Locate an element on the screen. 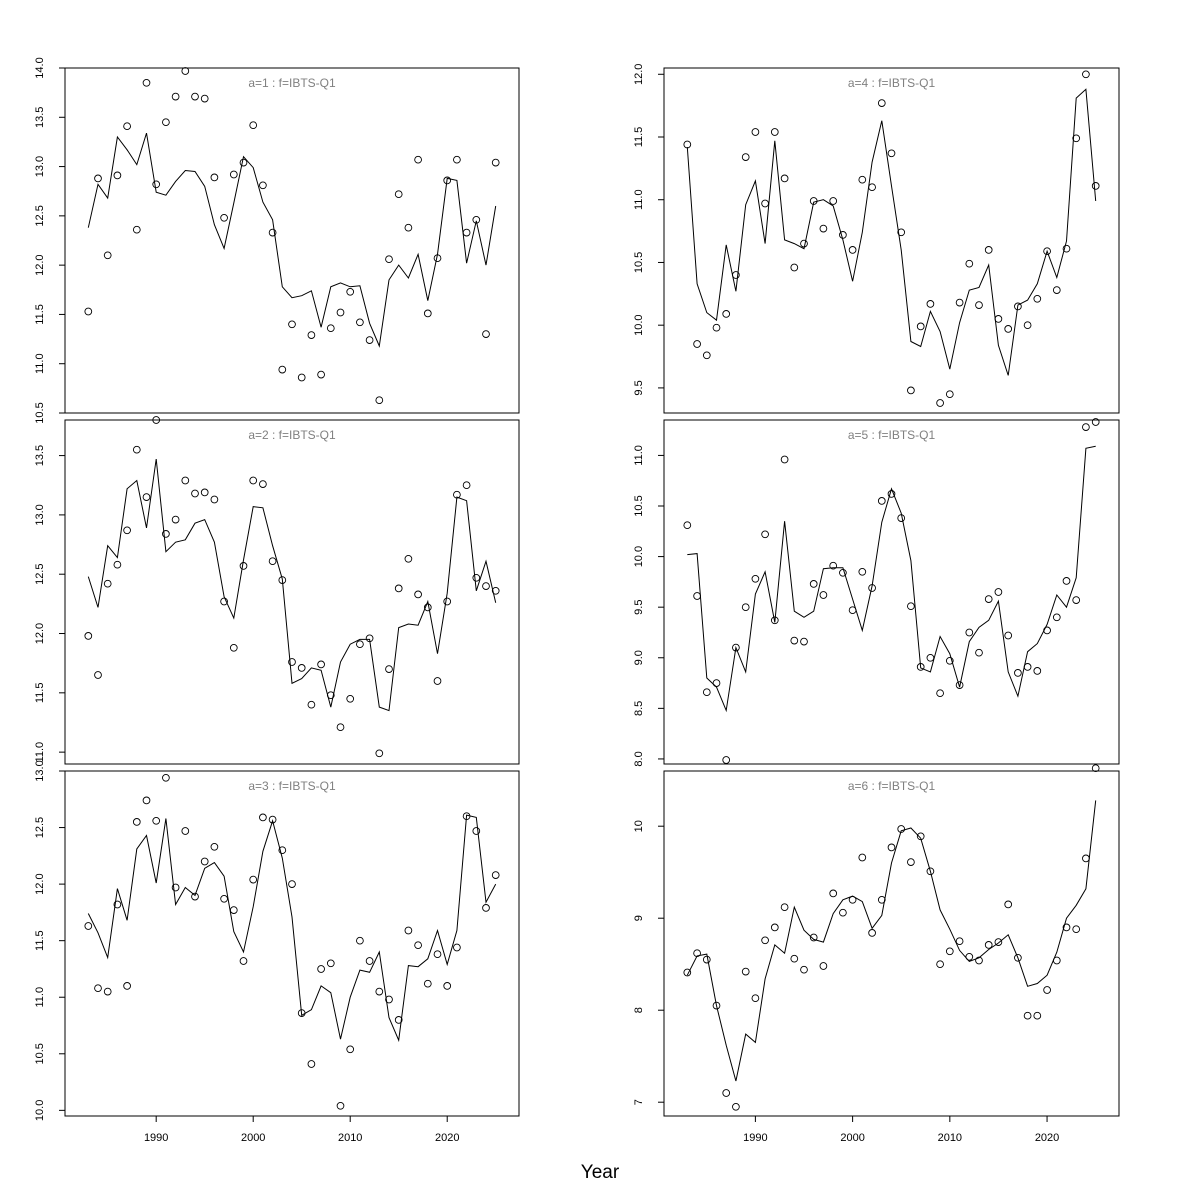  x-tick-label: 1990 is located at coordinates (156, 1138).